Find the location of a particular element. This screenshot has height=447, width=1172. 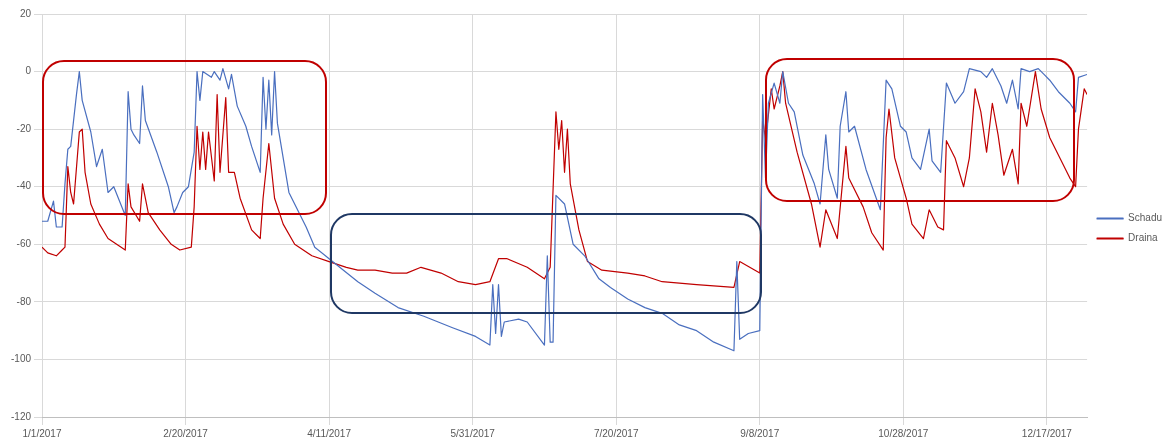

y-tick-label: -120 is located at coordinates (21, 416).